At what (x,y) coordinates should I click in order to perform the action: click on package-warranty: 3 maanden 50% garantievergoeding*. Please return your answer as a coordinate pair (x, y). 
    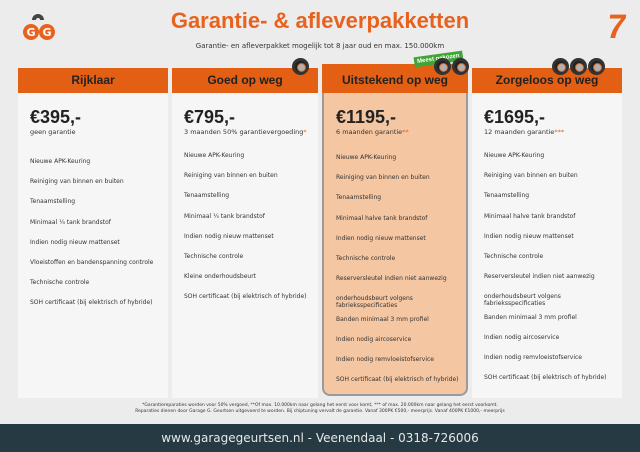
    Looking at the image, I should click on (245, 132).